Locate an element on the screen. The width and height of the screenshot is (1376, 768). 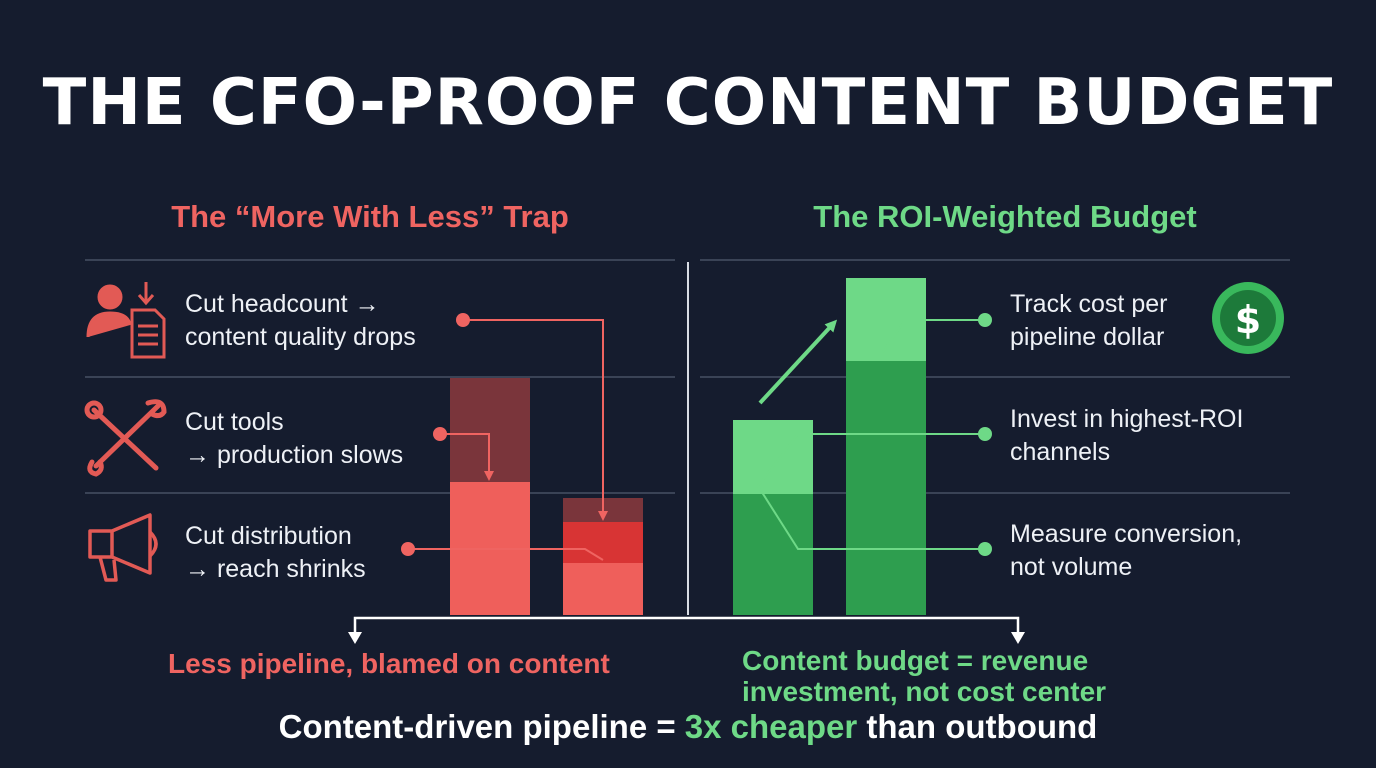
left-panel-heading: The “More With Less” Trap is located at coordinates (370, 216).